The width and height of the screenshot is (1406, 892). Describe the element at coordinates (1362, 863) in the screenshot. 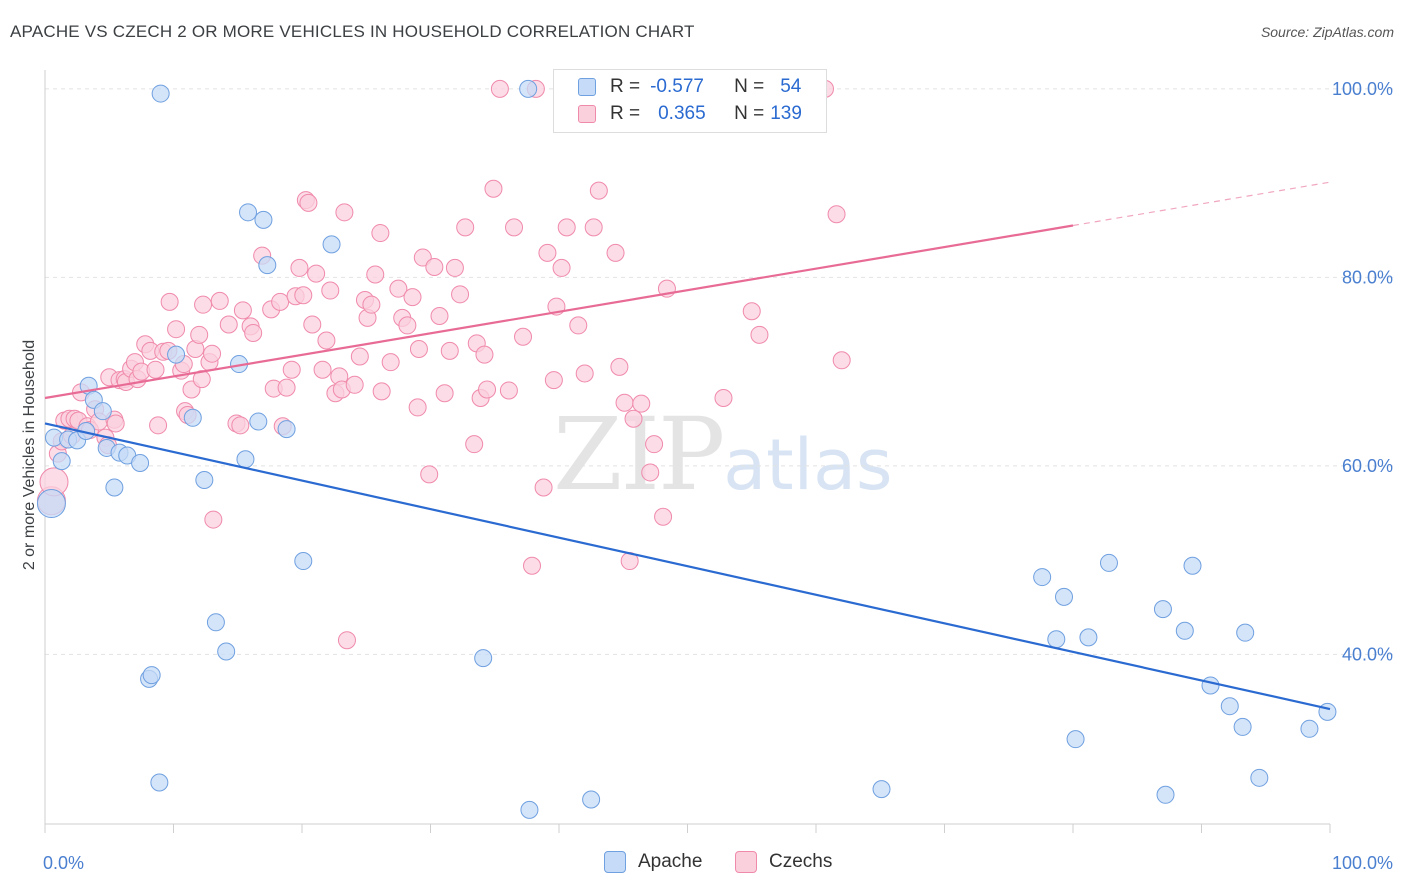

I see `x-tick-label-max: 100.0%` at that location.